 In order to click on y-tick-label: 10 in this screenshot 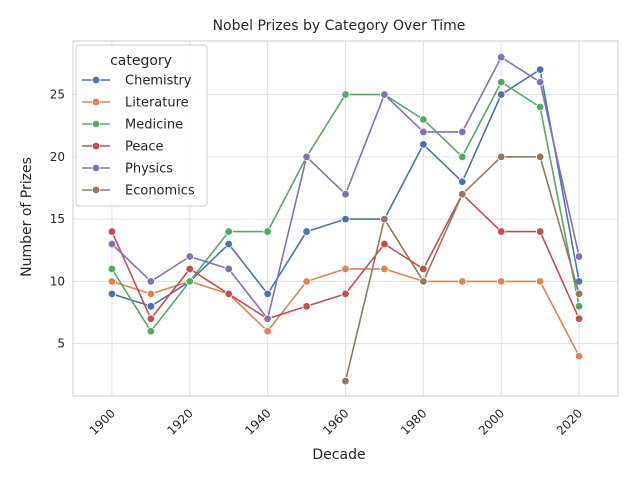, I will do `click(57, 281)`.